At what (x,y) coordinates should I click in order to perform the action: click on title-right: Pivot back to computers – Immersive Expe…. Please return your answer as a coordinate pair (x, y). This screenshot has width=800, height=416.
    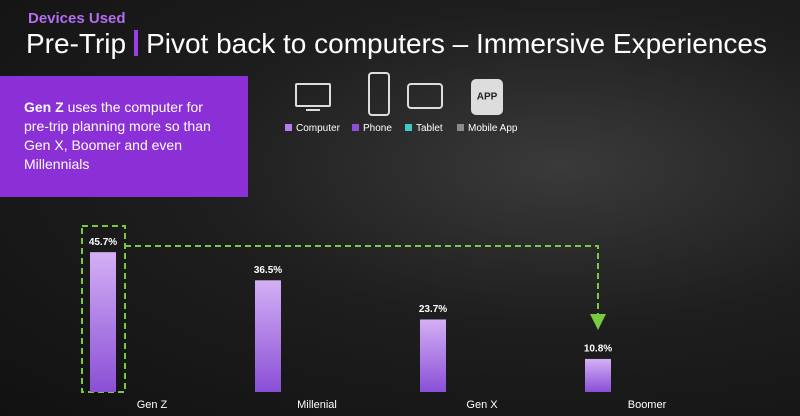
    Looking at the image, I should click on (456, 43).